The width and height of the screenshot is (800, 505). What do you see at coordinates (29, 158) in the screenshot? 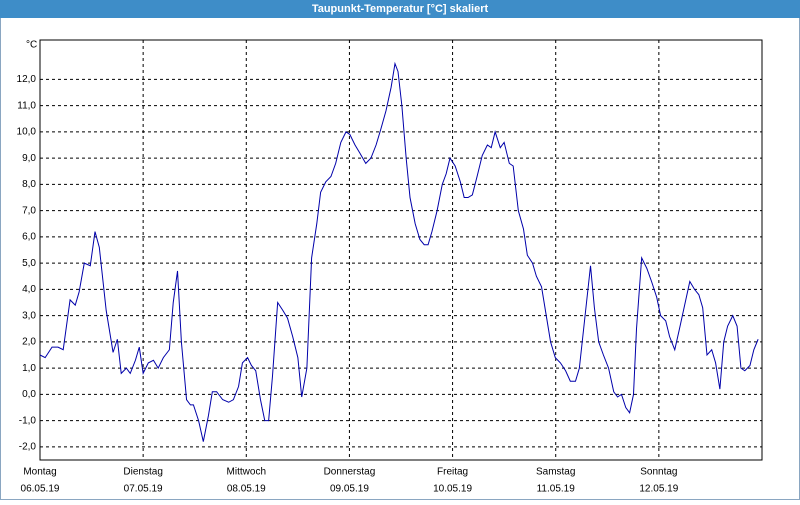
I see `y-tick-label: 9,0` at bounding box center [29, 158].